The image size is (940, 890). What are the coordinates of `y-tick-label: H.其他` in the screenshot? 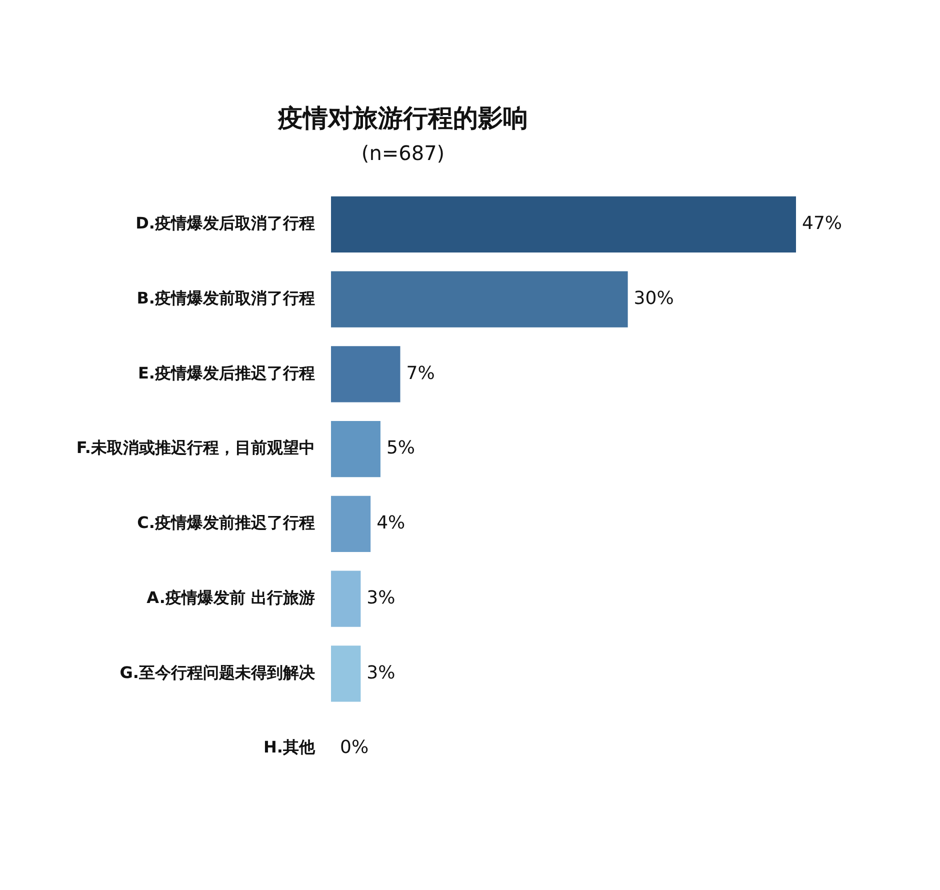 It's located at (290, 747).